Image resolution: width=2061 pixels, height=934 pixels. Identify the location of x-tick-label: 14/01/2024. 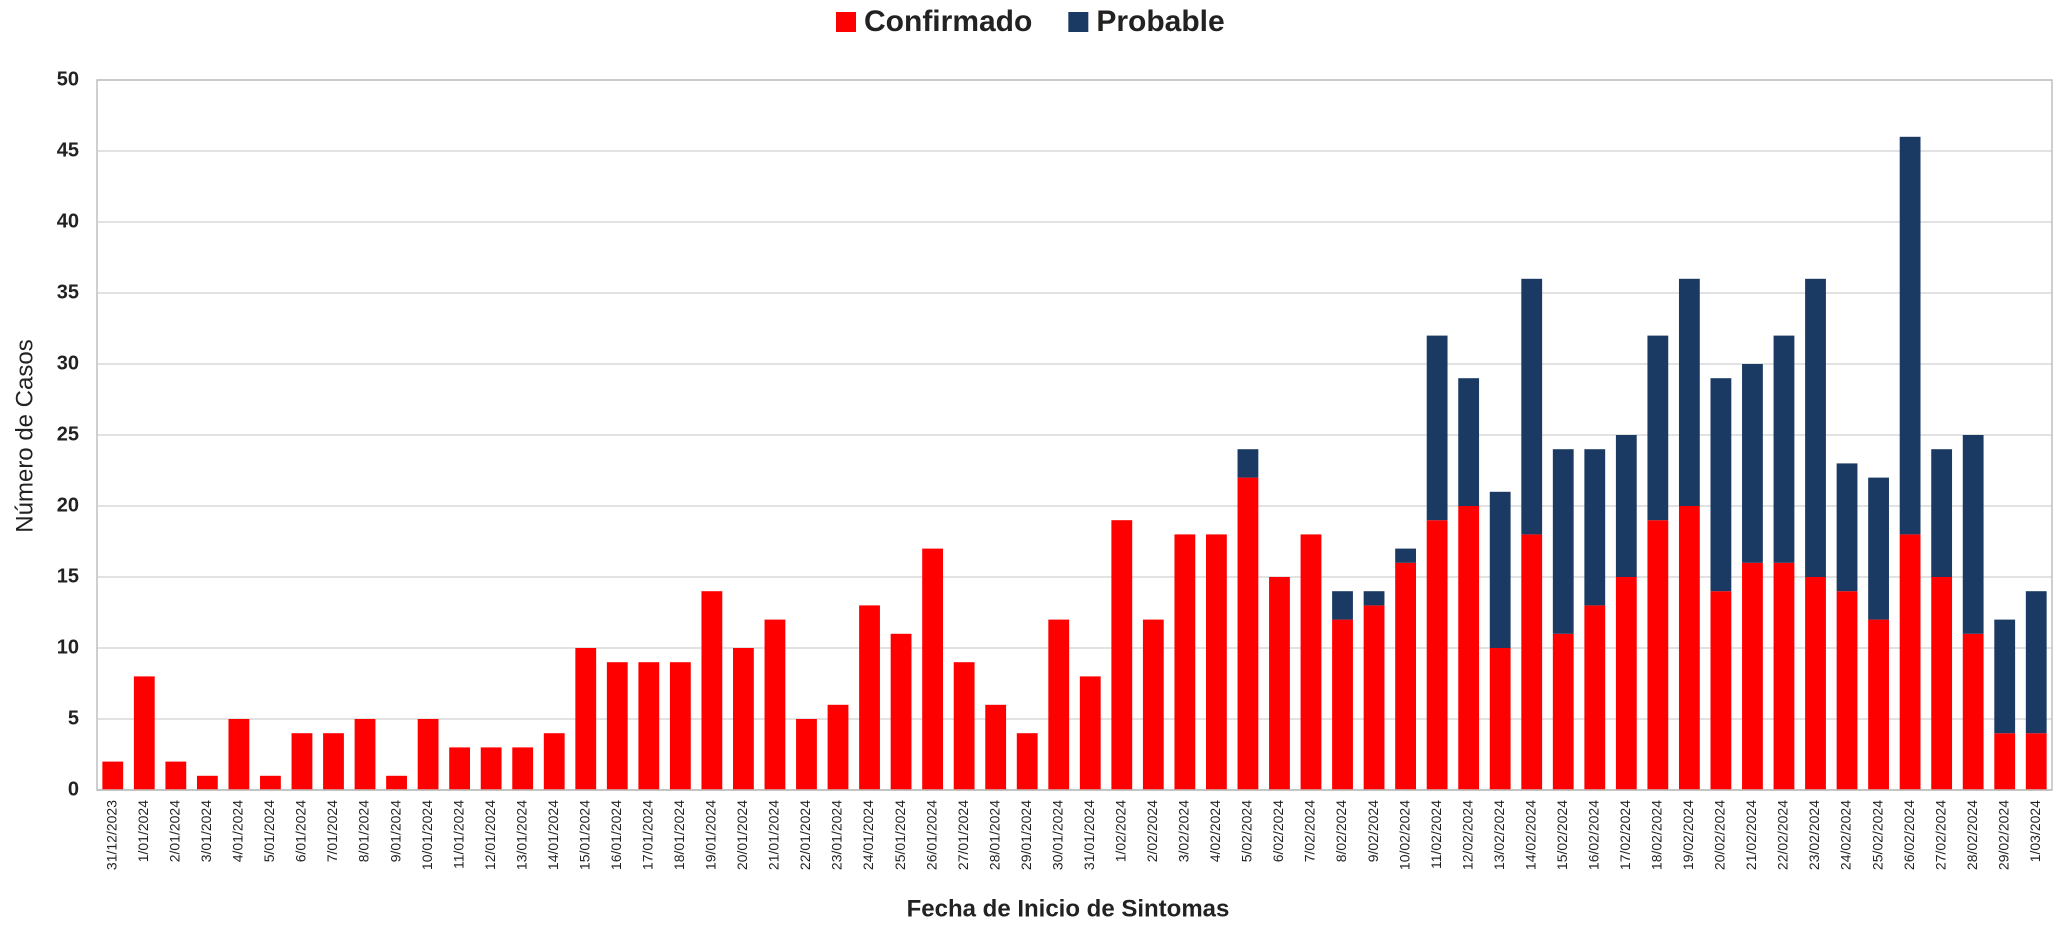
(553, 835).